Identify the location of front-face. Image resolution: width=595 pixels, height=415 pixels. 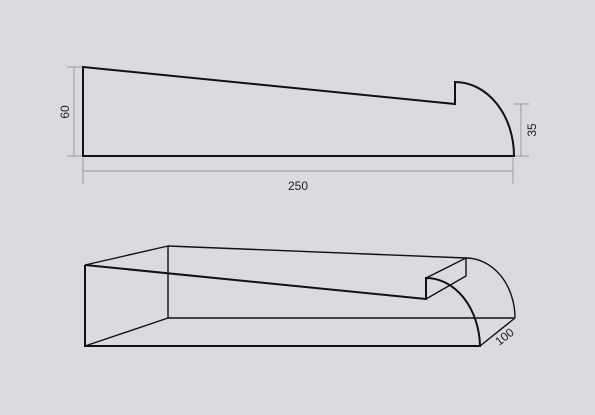
(283, 305).